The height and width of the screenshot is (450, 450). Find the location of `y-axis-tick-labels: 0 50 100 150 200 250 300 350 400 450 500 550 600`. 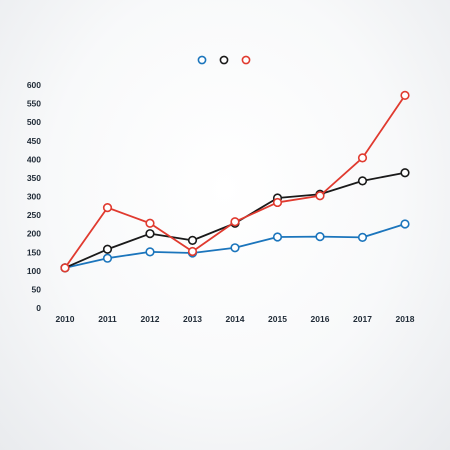

y-axis-tick-labels: 0 50 100 150 200 250 300 350 400 450 500 550 600 is located at coordinates (34, 196).